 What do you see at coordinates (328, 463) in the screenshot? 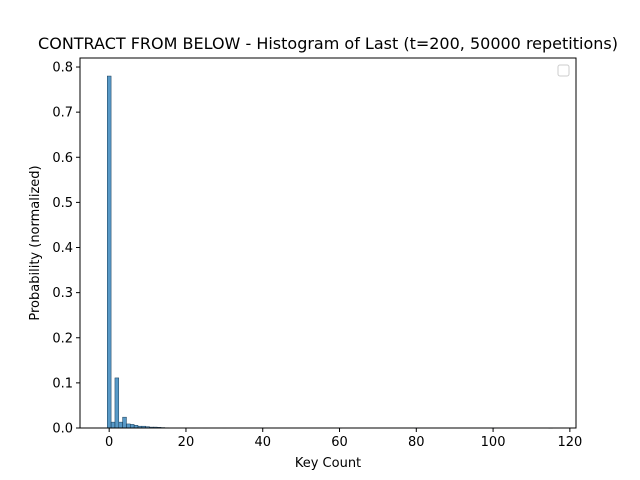
I see `x-axis-label: Key Count` at bounding box center [328, 463].